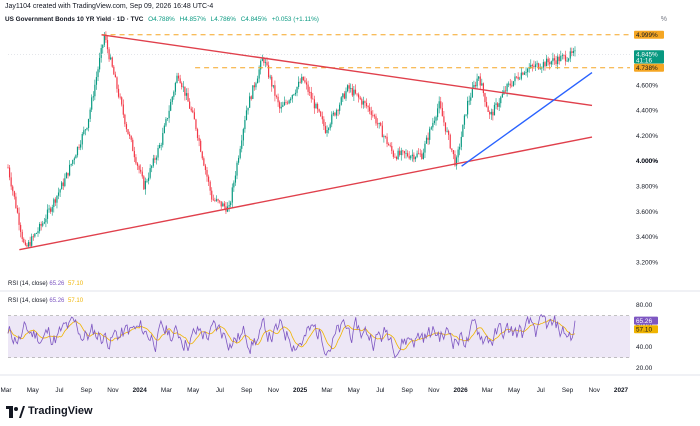 This screenshot has width=700, height=426. Describe the element at coordinates (15, 411) in the screenshot. I see `tradingview-logo-icon` at that location.